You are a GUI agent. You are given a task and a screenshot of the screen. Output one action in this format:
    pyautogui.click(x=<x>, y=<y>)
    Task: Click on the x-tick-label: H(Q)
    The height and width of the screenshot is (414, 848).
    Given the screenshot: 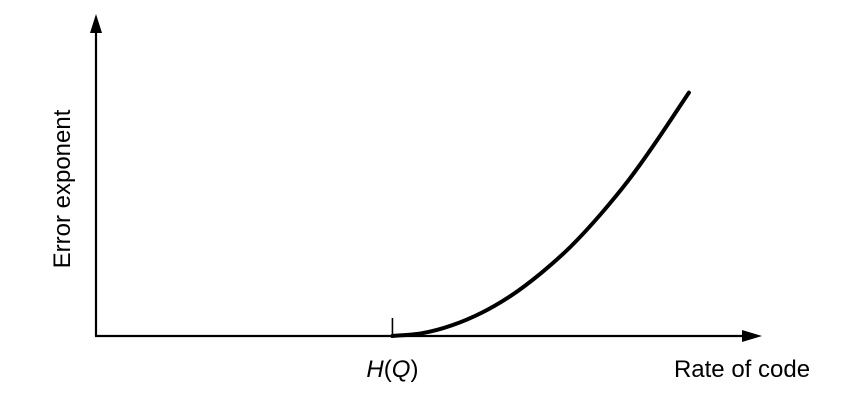 What is the action you would take?
    pyautogui.click(x=392, y=369)
    